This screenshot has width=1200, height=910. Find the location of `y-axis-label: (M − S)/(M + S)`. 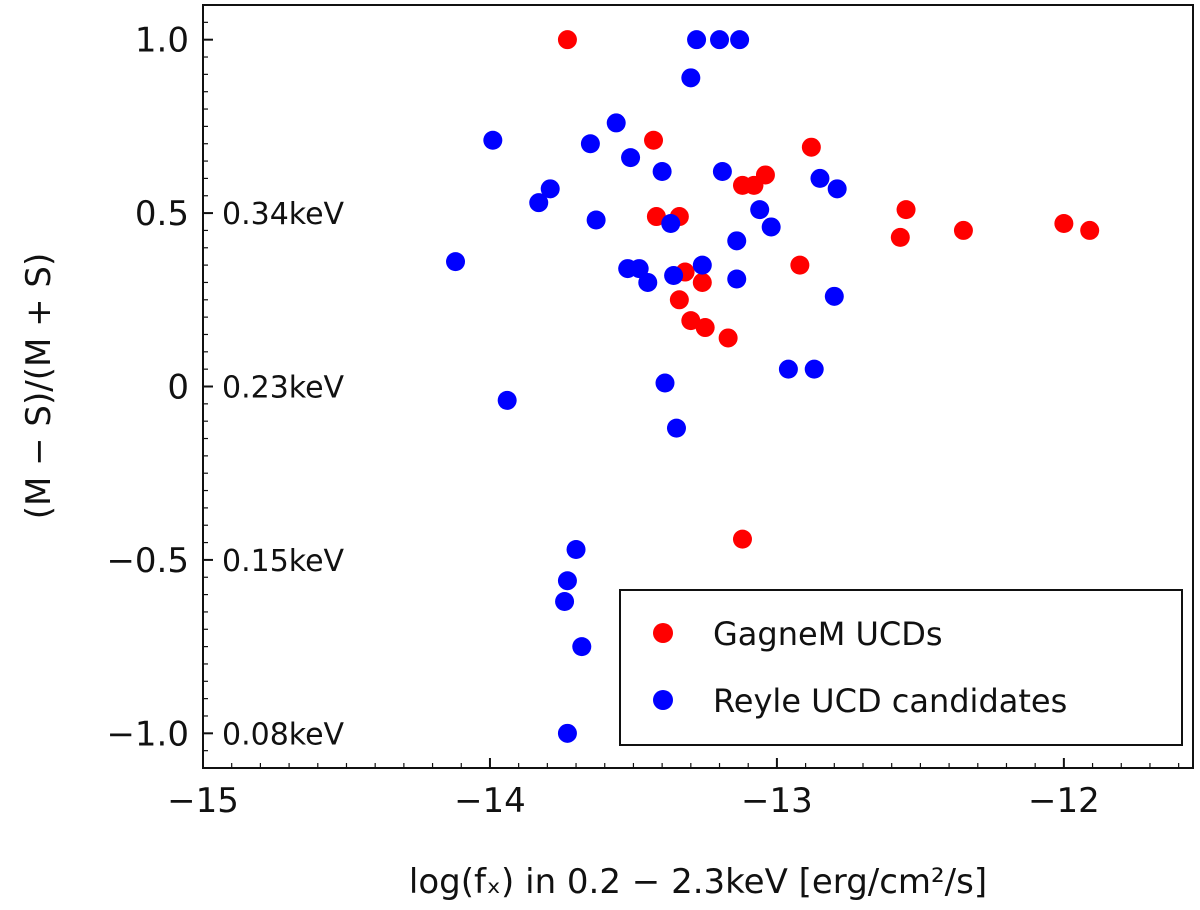

y-axis-label: (M − S)/(M + S) is located at coordinates (39, 386).